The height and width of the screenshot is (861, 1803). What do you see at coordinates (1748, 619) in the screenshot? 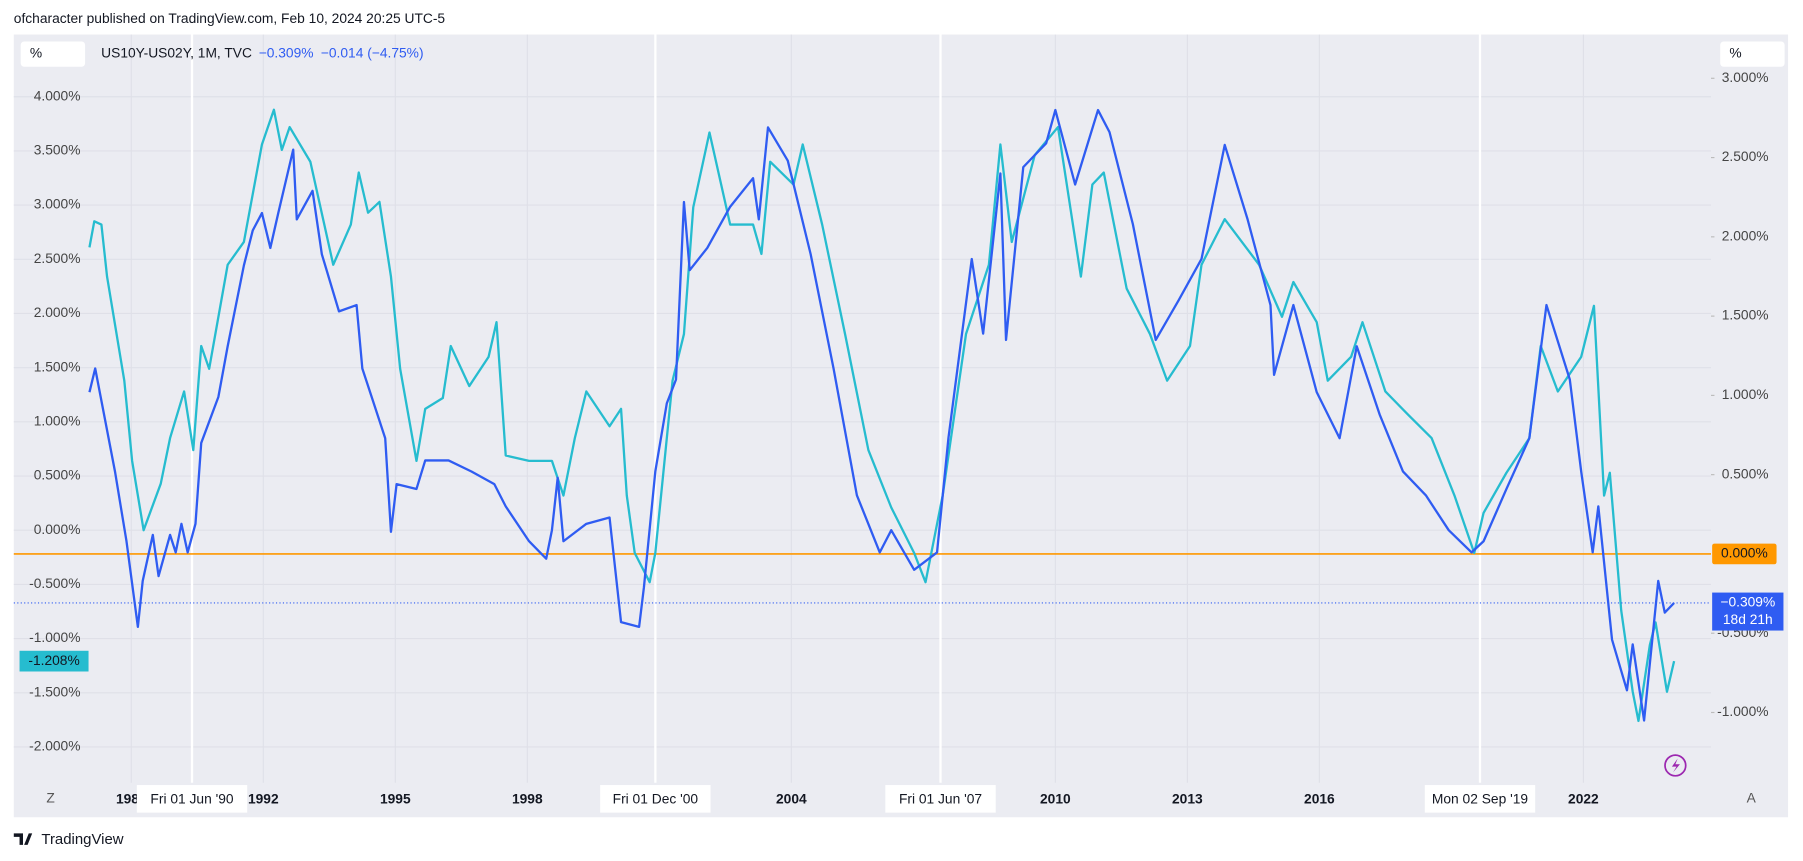
I see `countdown-label: 18d 21h` at bounding box center [1748, 619].